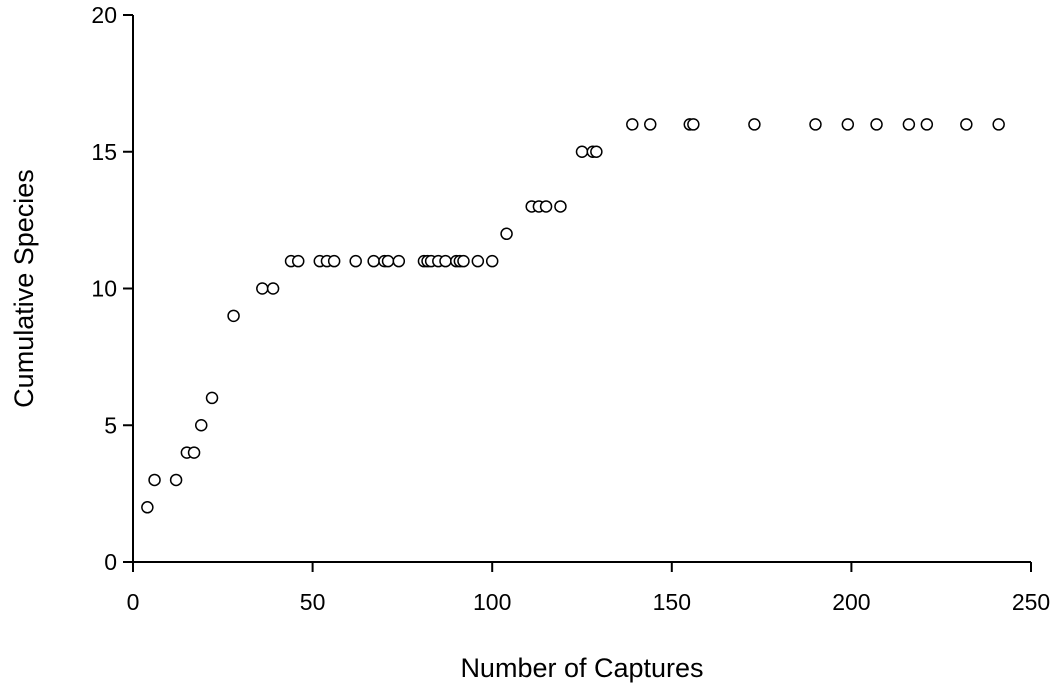  Describe the element at coordinates (24, 288) in the screenshot. I see `y-axis-title: Cumulative Species` at that location.